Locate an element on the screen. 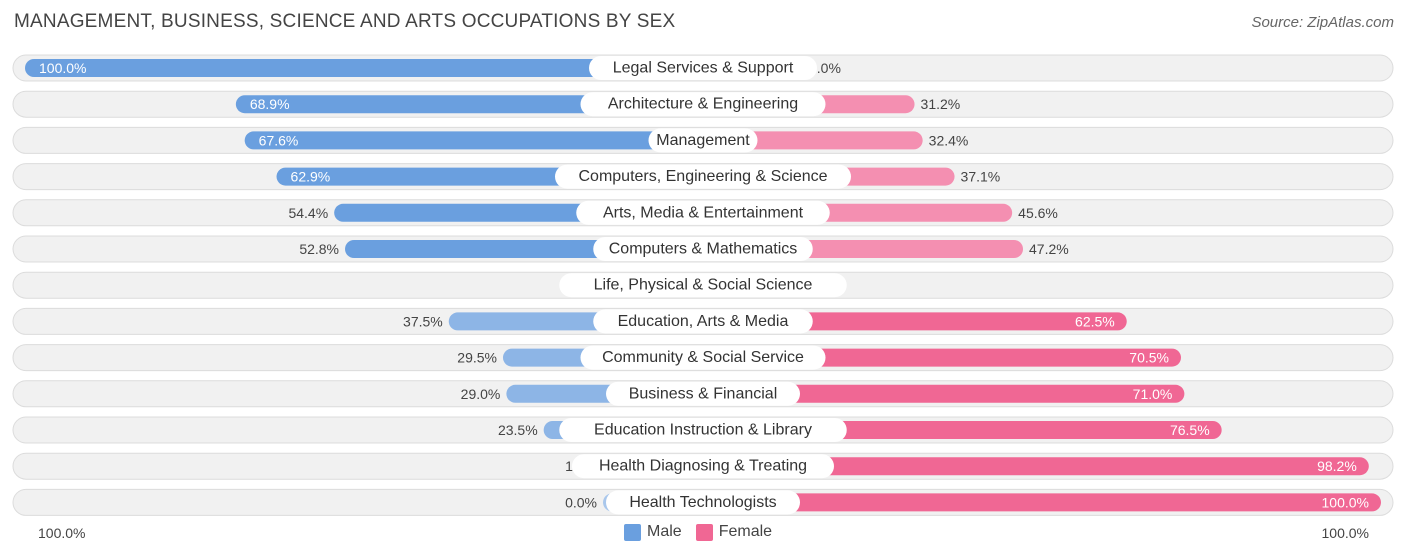 The height and width of the screenshot is (559, 1406). category-label: Education, Arts & Media is located at coordinates (703, 321).